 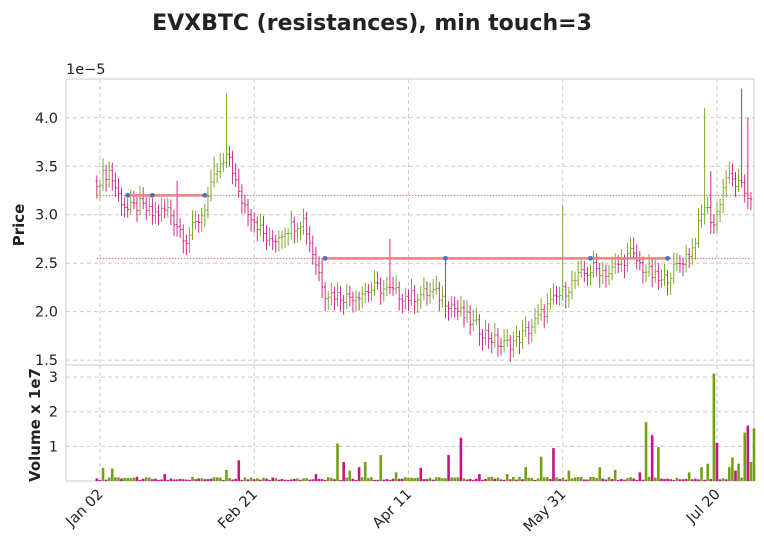 I want to click on price-tick-label: 3.5, so click(x=46, y=167).